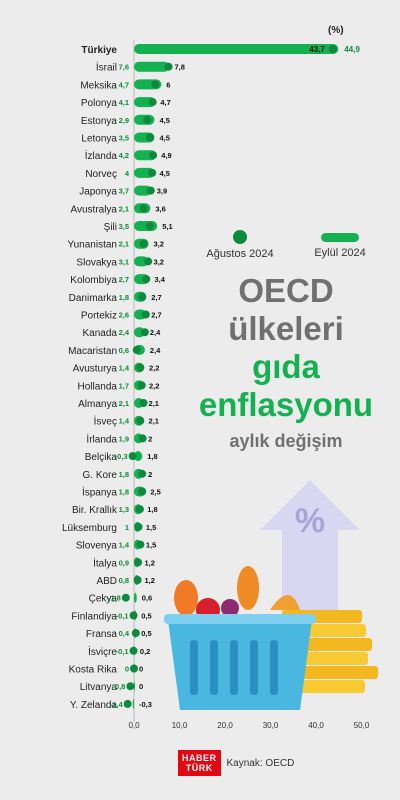  I want to click on data-label-september: 2,4, so click(155, 350).